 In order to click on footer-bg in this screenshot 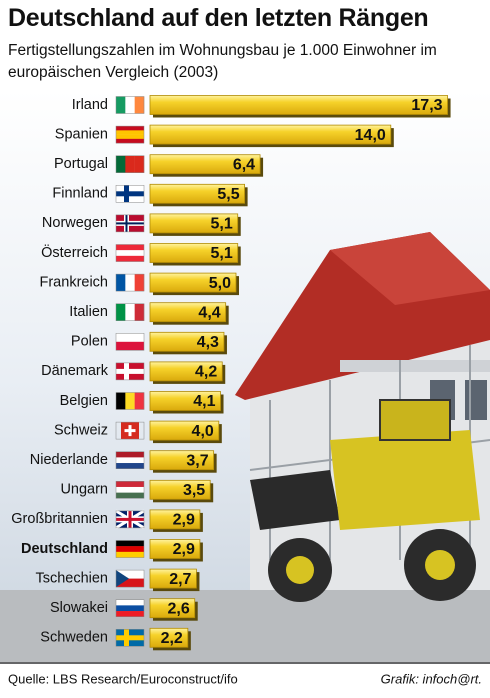, I will do `click(245, 681)`.